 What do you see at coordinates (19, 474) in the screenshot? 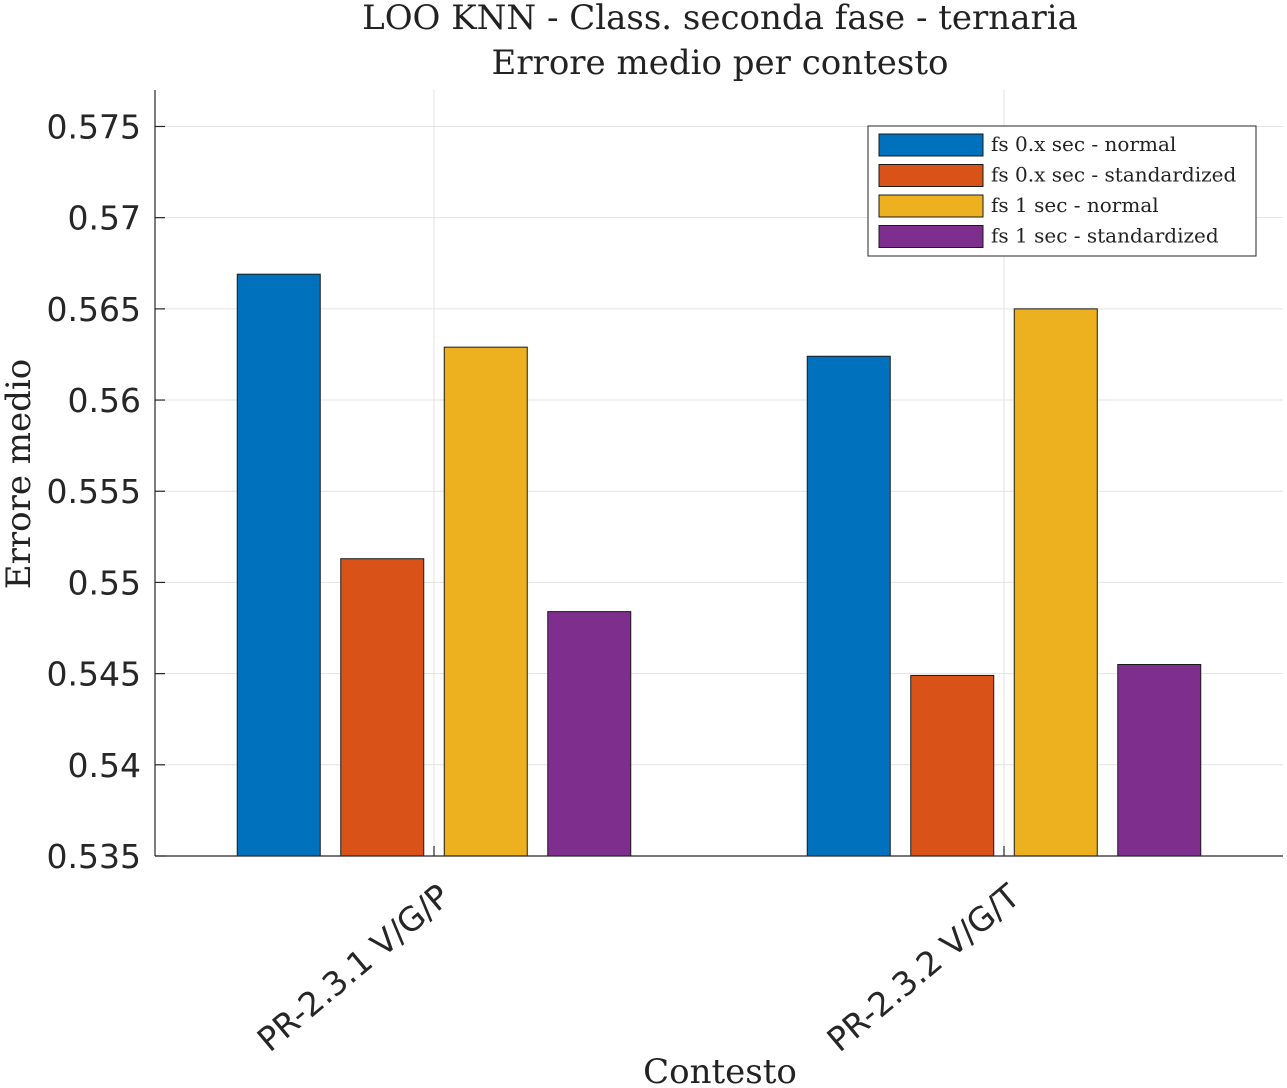
I see `y-axis-label: Errore medio` at bounding box center [19, 474].